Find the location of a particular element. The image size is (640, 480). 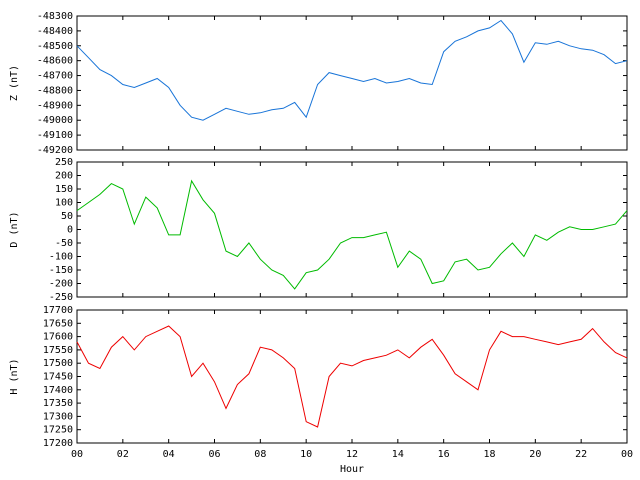

y-tick-label: -48300 is located at coordinates (55, 16).